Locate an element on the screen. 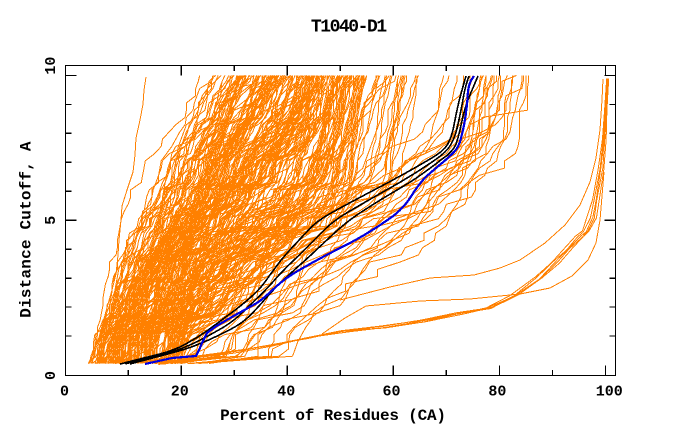 The width and height of the screenshot is (680, 440). svg-text: 10 is located at coordinates (51, 66).